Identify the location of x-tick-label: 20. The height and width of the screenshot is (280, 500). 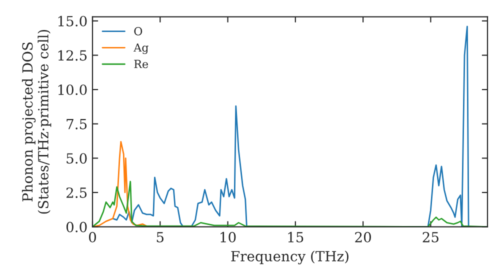
(363, 237).